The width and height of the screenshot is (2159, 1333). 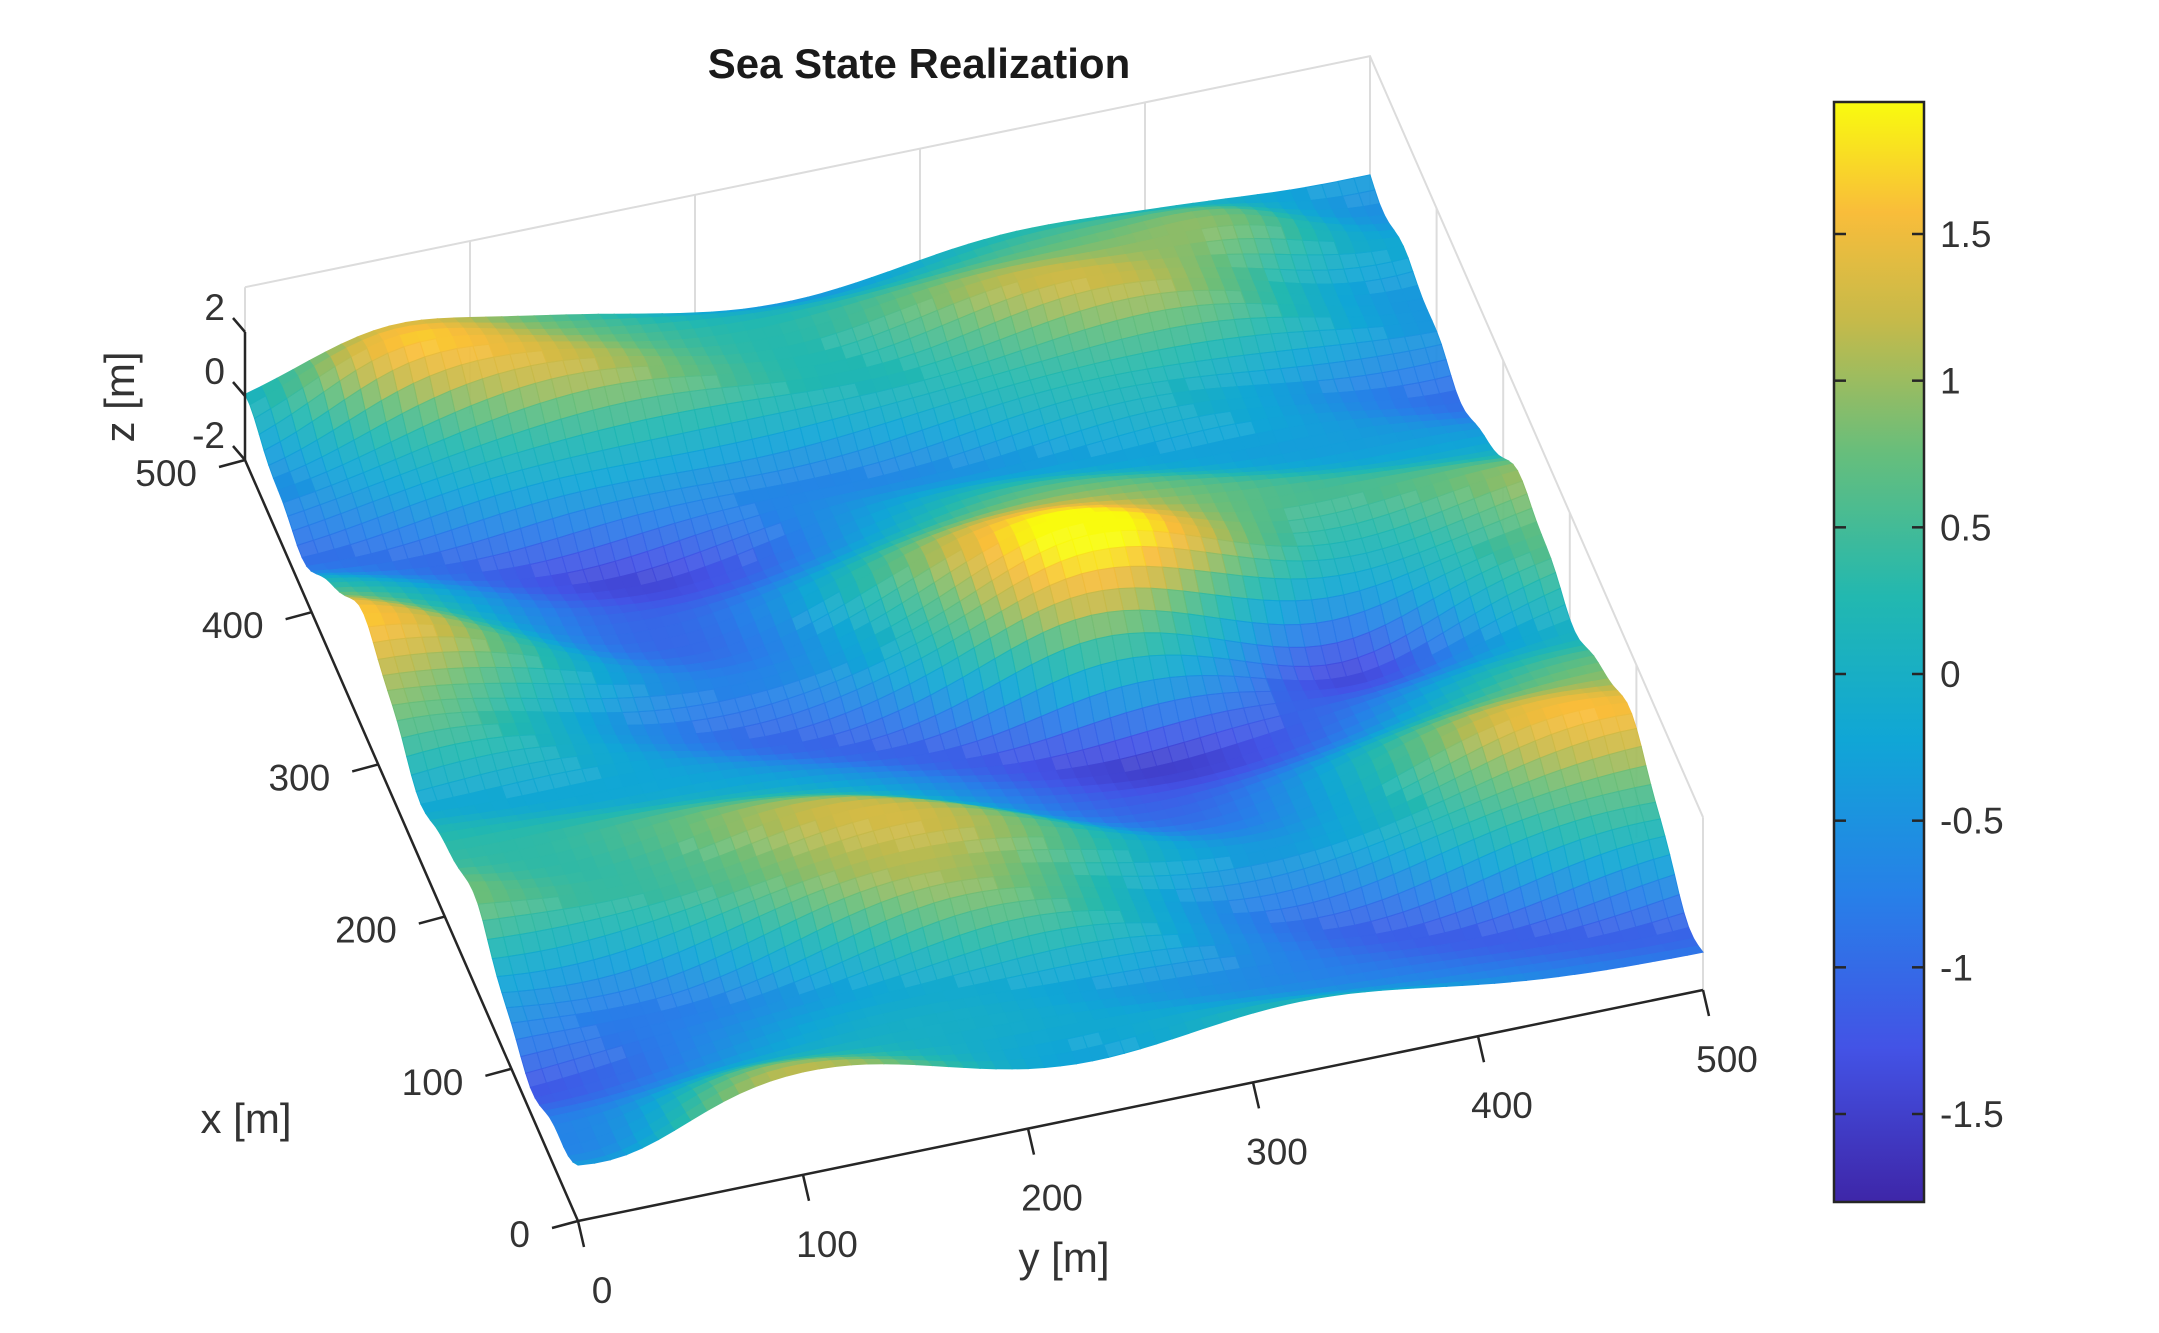 What do you see at coordinates (233, 625) in the screenshot?
I see `x-tick-label: 400` at bounding box center [233, 625].